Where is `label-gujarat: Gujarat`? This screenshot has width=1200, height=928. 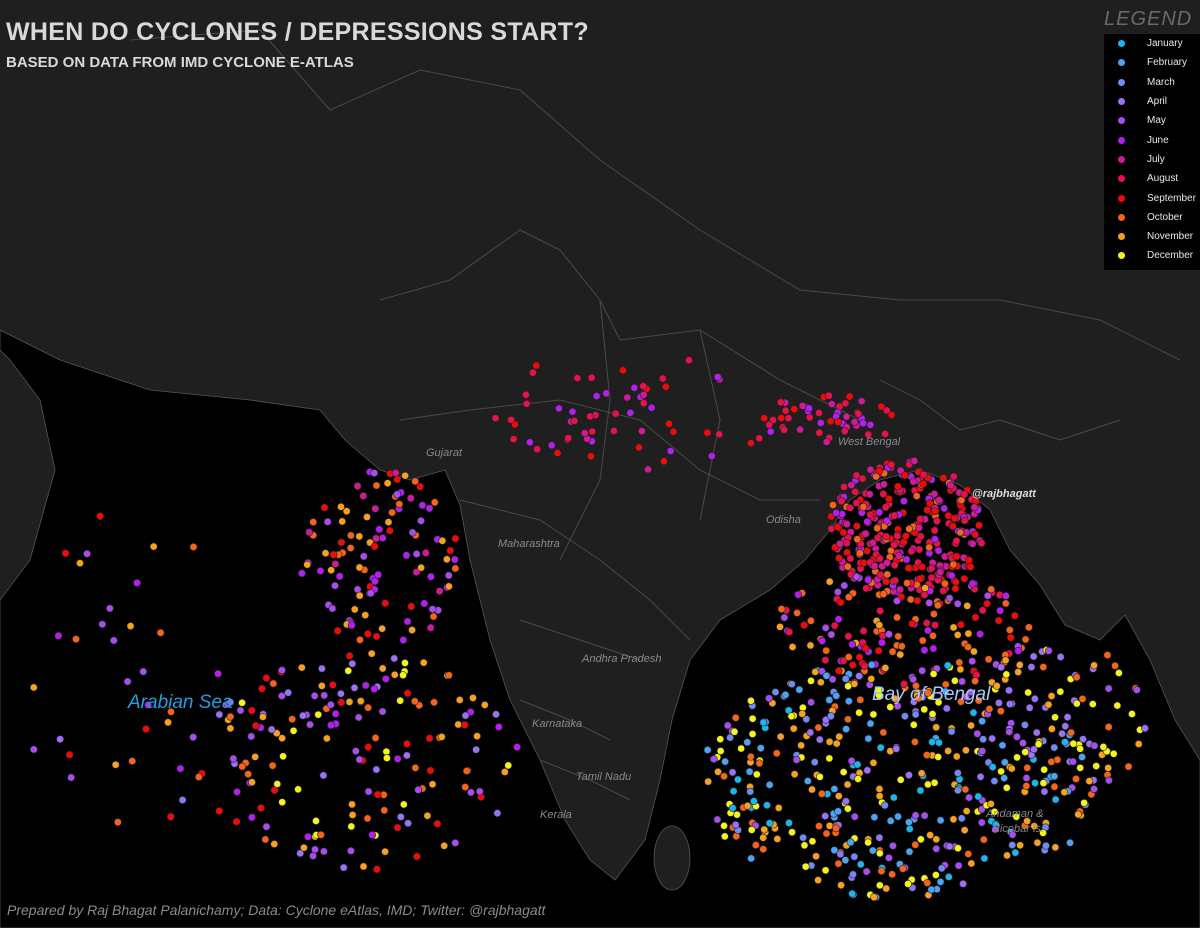
label-gujarat: Gujarat is located at coordinates (444, 453).